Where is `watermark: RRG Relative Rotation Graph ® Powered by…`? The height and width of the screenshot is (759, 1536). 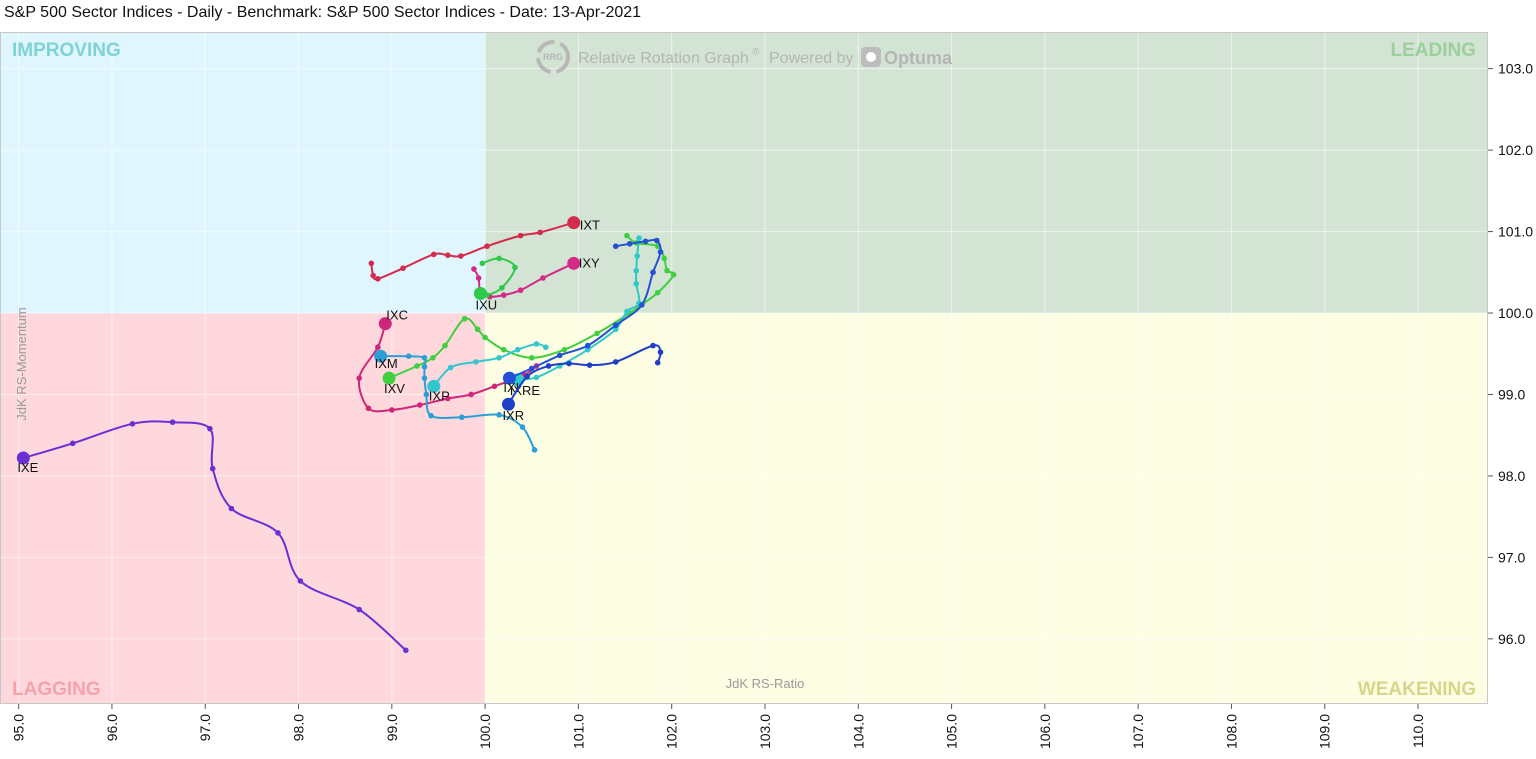 watermark: RRG Relative Rotation Graph ® Powered by… is located at coordinates (744, 57).